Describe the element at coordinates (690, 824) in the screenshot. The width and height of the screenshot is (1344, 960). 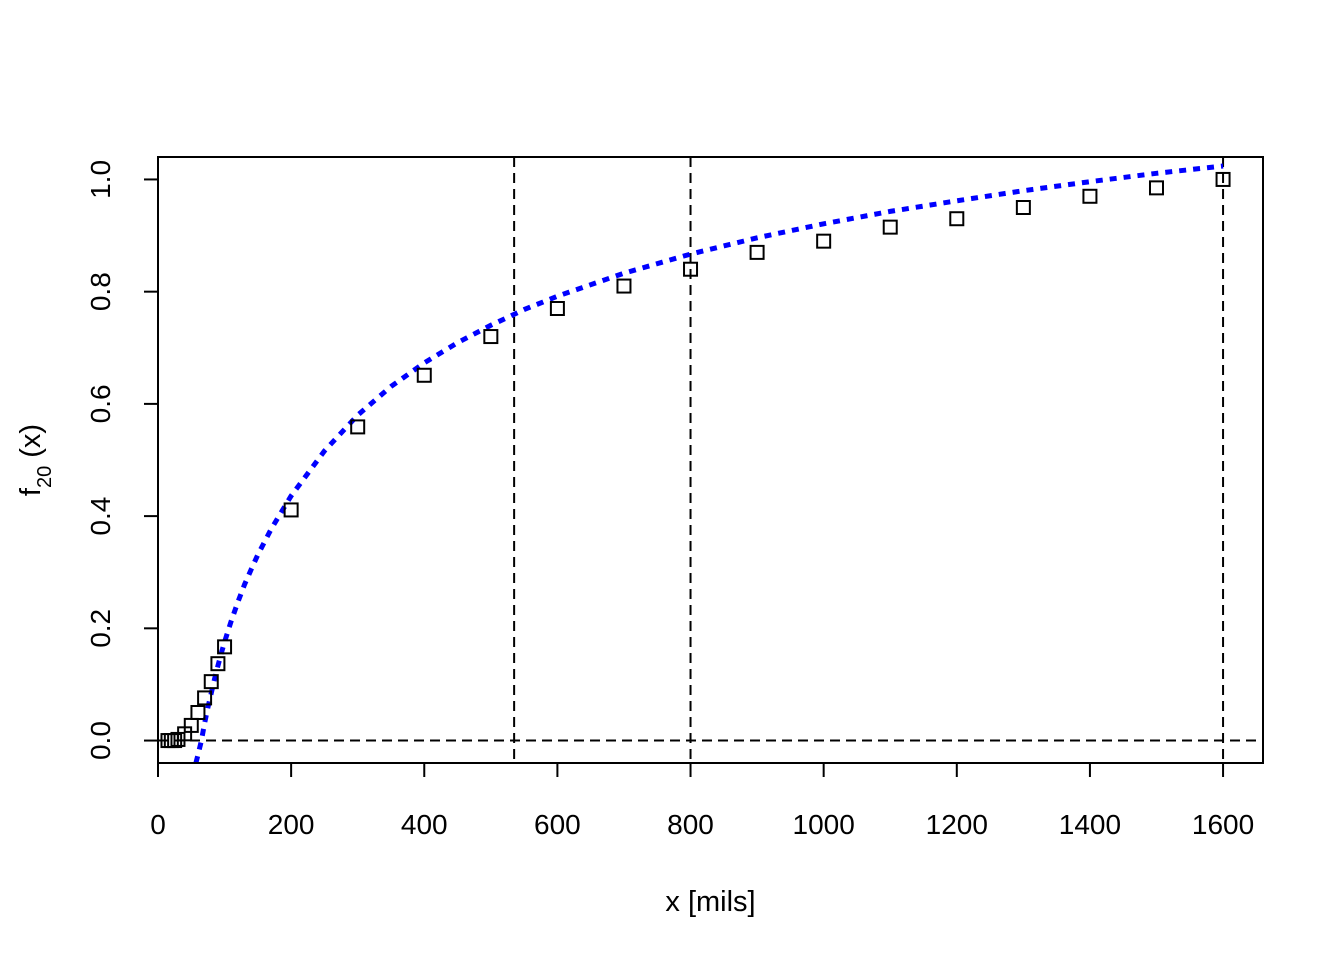
I see `x-tick-label: 800` at that location.